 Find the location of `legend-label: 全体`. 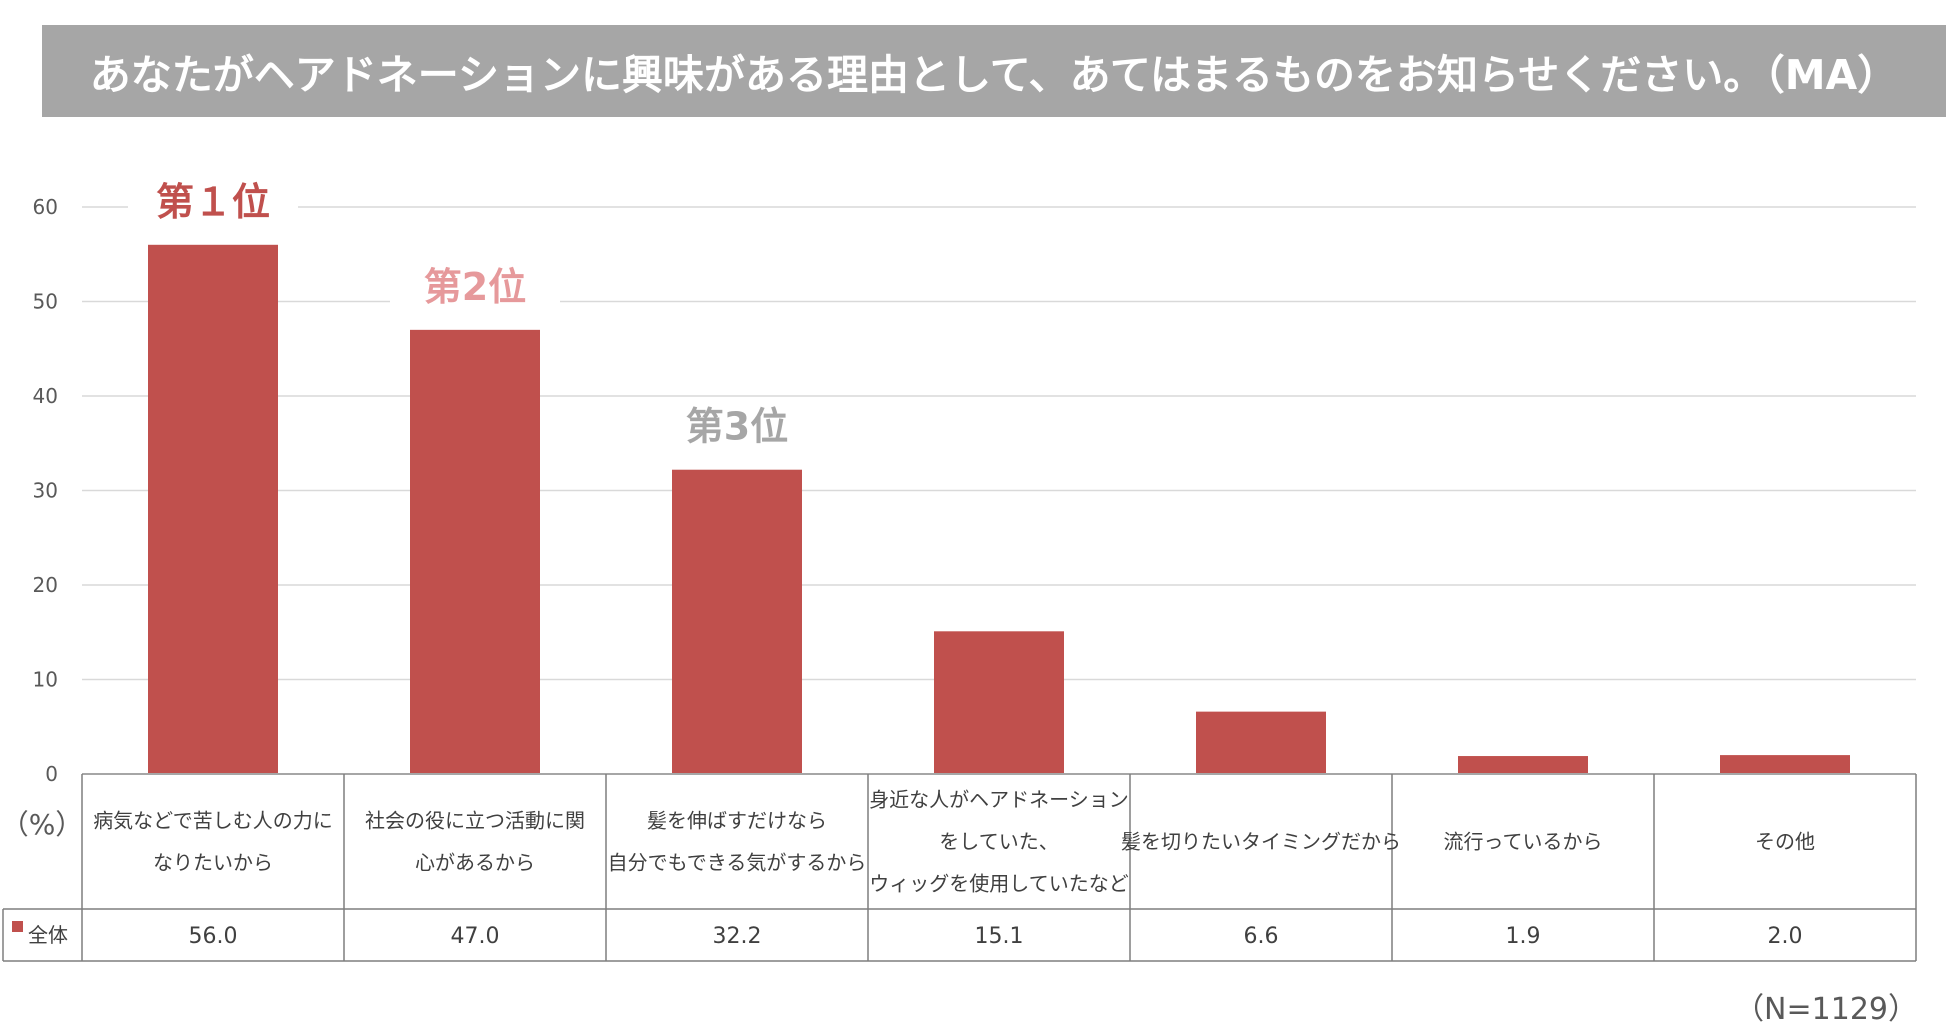

legend-label: 全体 is located at coordinates (48, 935).